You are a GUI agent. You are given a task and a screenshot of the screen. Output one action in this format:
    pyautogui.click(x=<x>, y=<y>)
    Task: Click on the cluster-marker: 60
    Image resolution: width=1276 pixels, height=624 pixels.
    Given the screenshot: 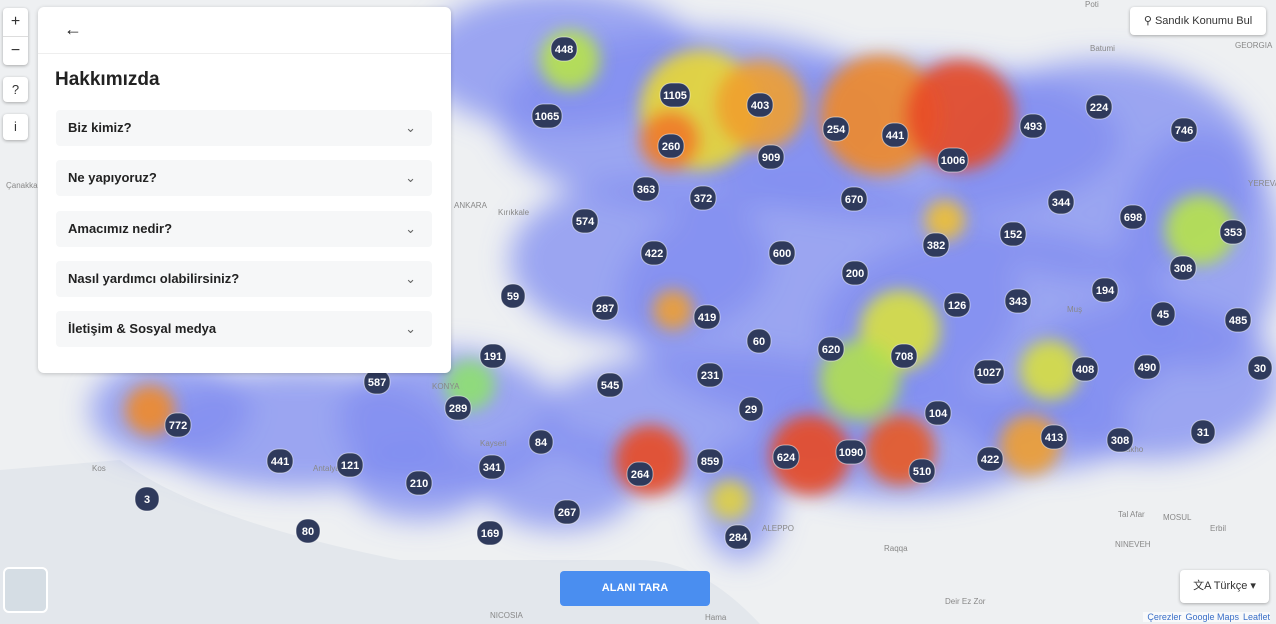 What is the action you would take?
    pyautogui.click(x=759, y=341)
    